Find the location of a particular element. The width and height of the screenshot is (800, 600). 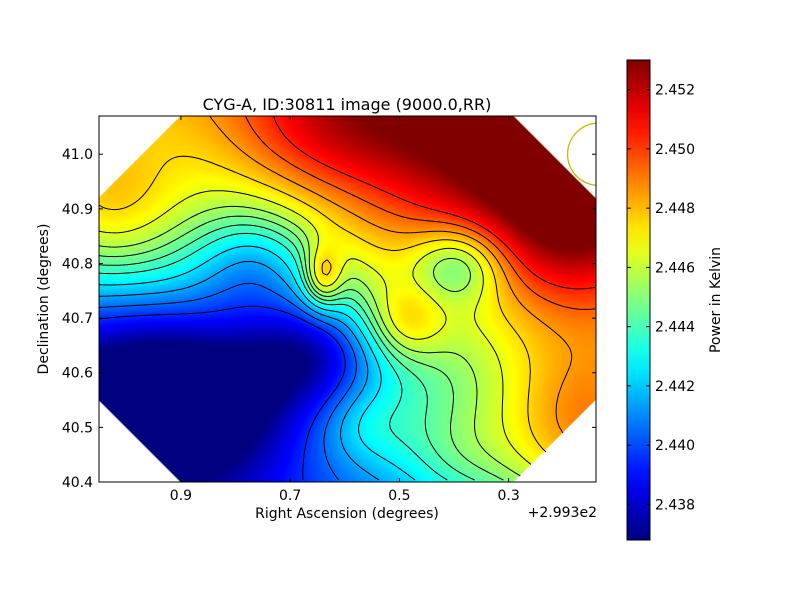

colorbar-tick-label: 2.438 is located at coordinates (675, 505).